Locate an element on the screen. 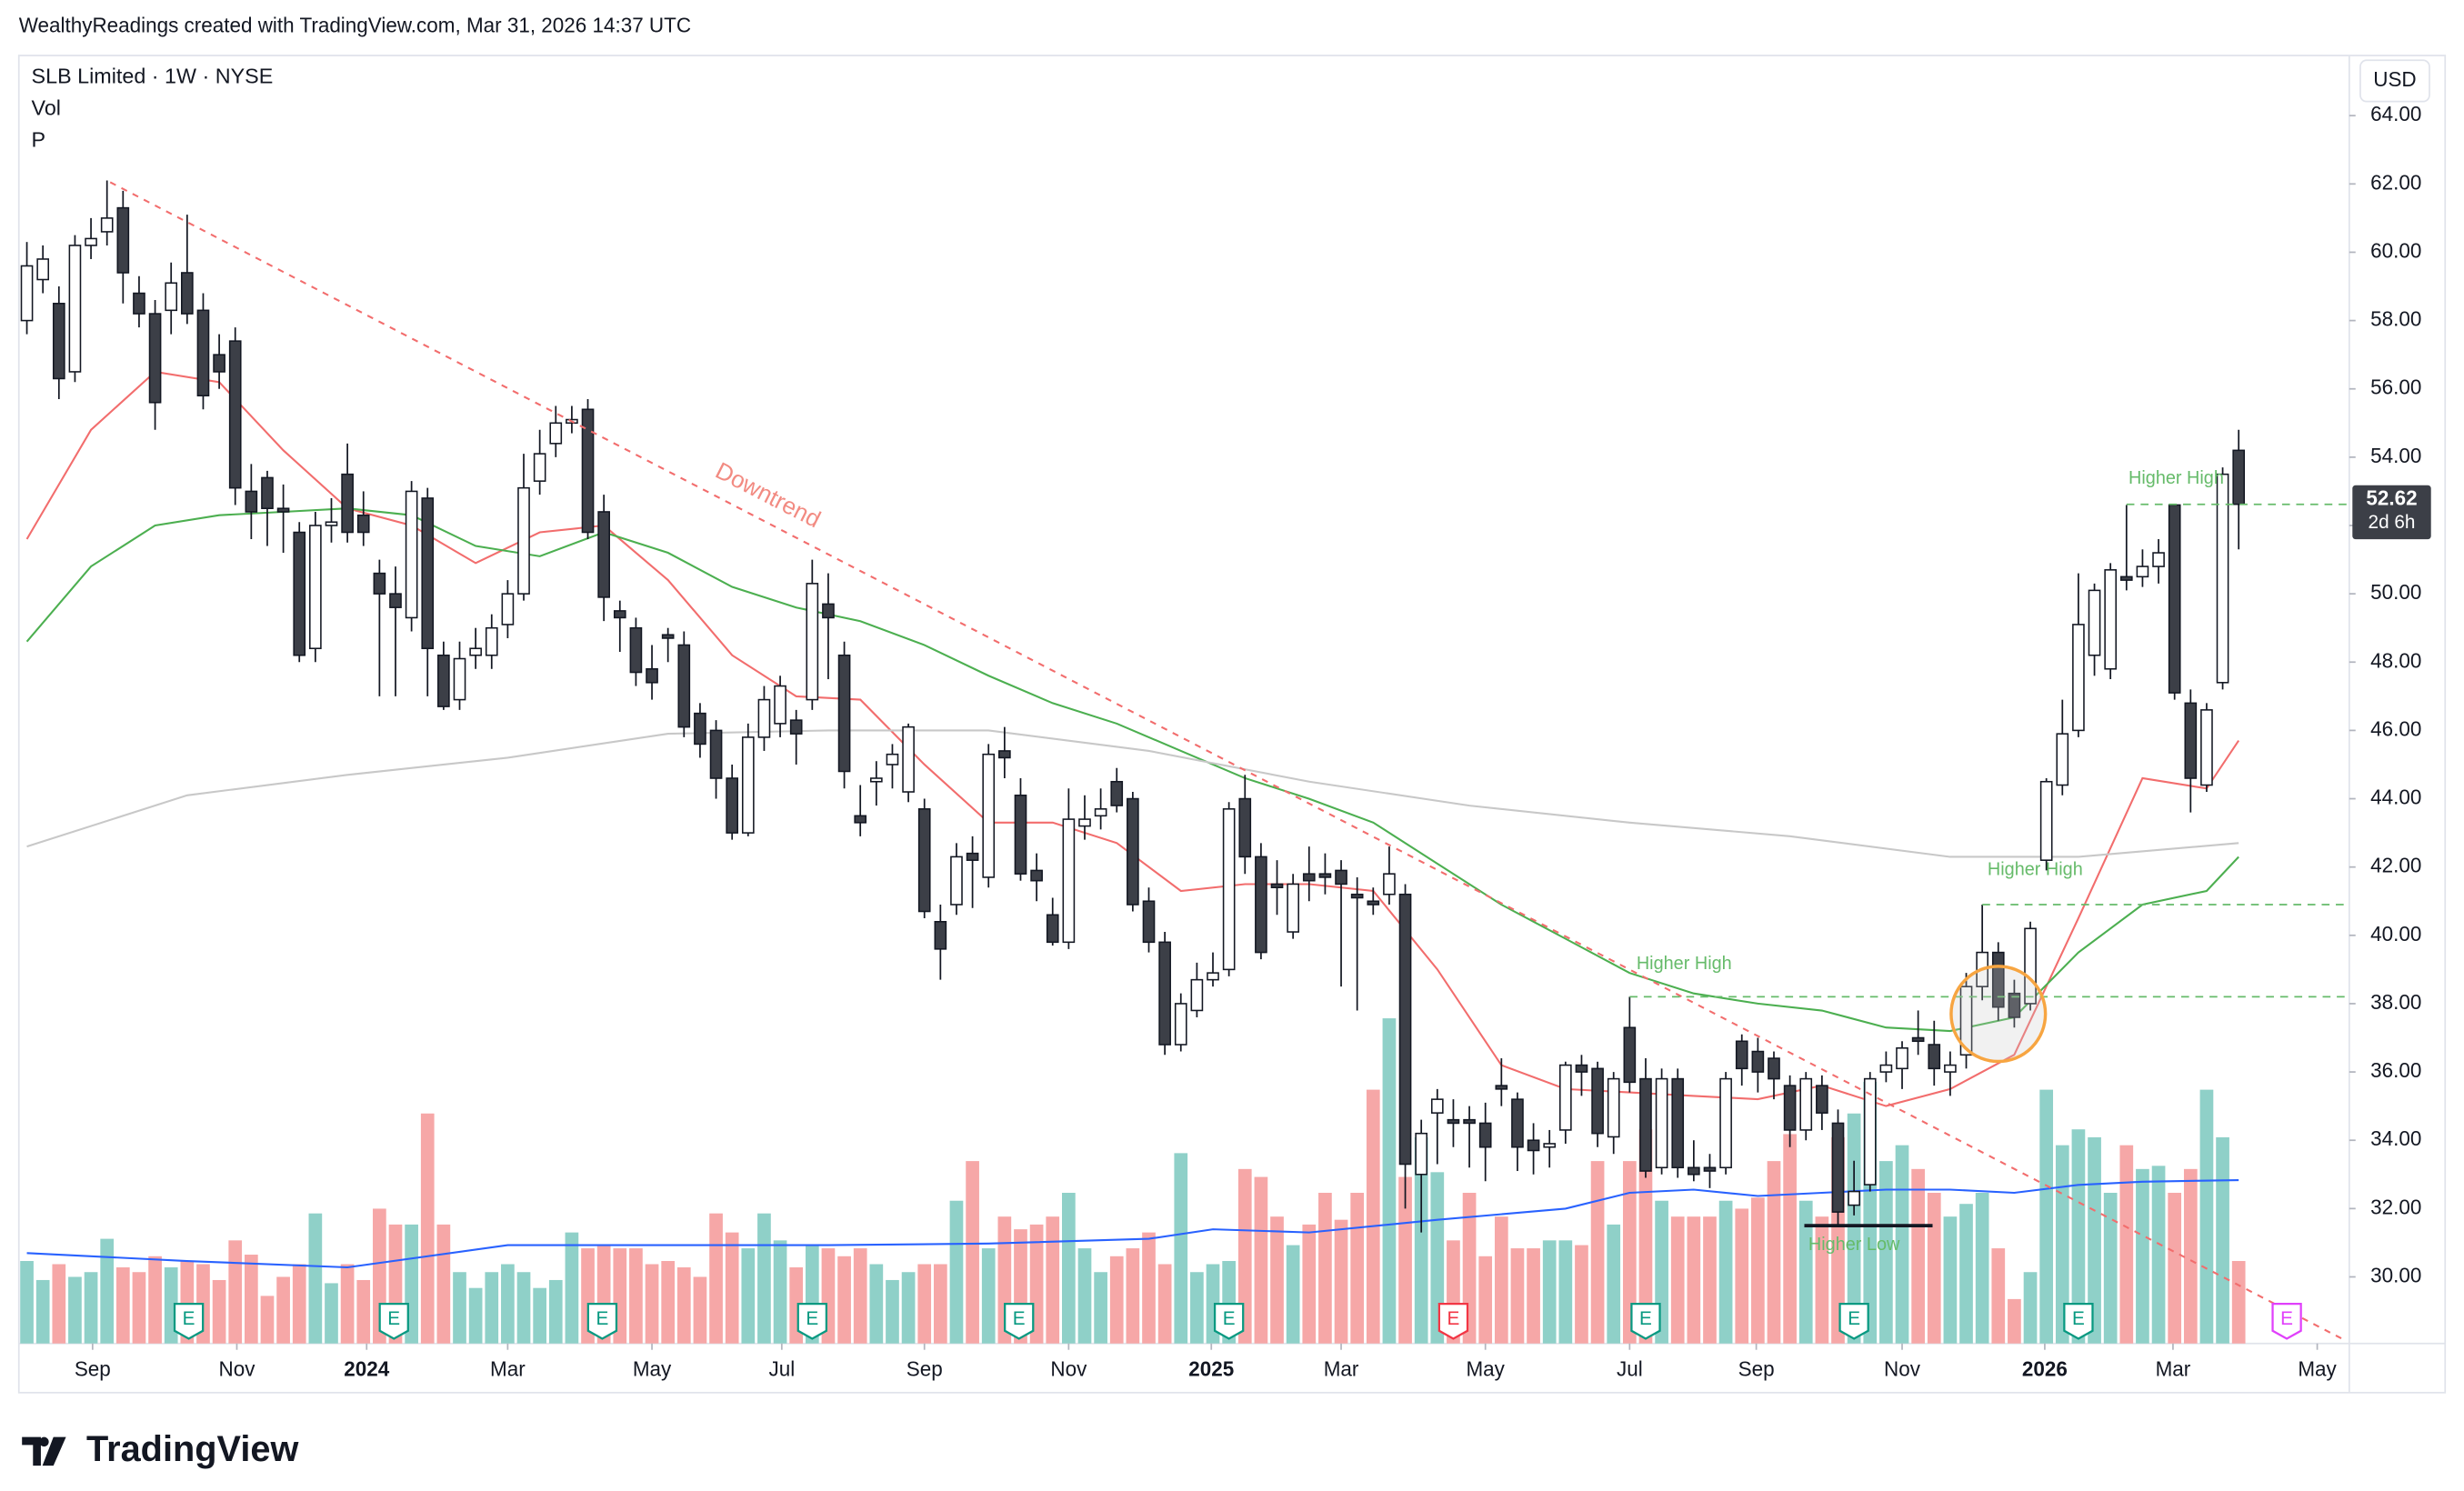  x-tick-label: 2024 is located at coordinates (367, 1368).